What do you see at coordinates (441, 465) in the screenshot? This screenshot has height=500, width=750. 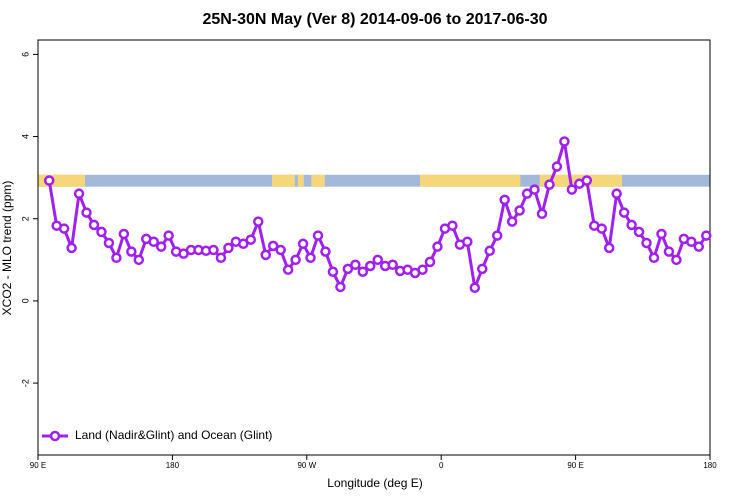 I see `x-tick-label: 0` at bounding box center [441, 465].